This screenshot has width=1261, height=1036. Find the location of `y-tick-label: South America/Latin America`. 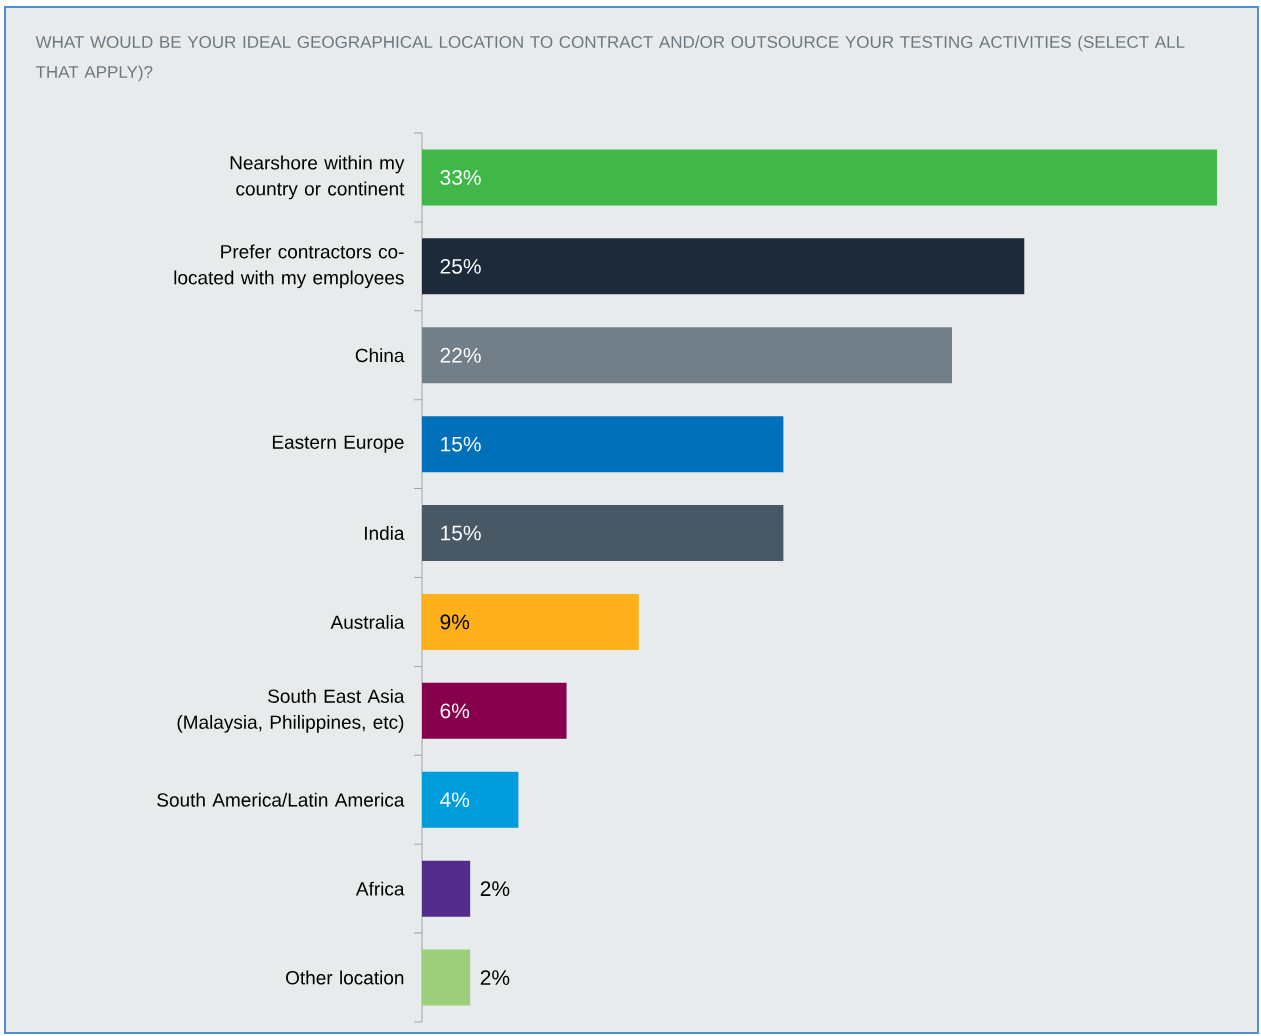

y-tick-label: South America/Latin America is located at coordinates (281, 799).